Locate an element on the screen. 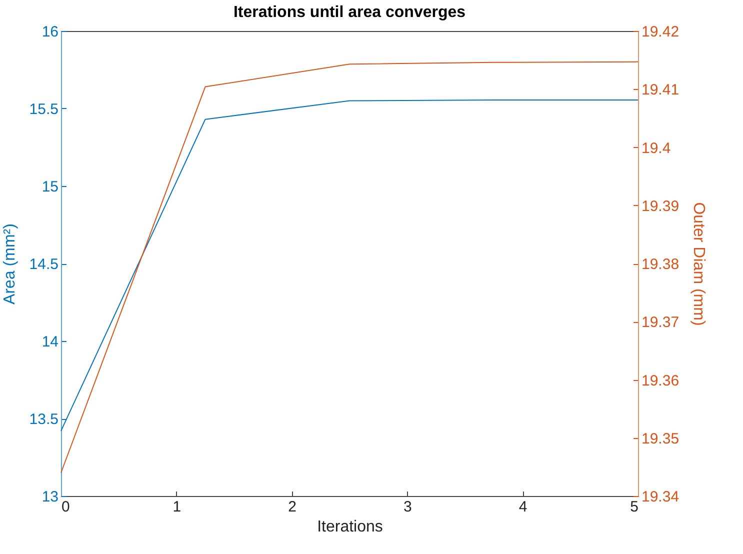 Image resolution: width=743 pixels, height=554 pixels. y-tick-label: 14 is located at coordinates (50, 342).